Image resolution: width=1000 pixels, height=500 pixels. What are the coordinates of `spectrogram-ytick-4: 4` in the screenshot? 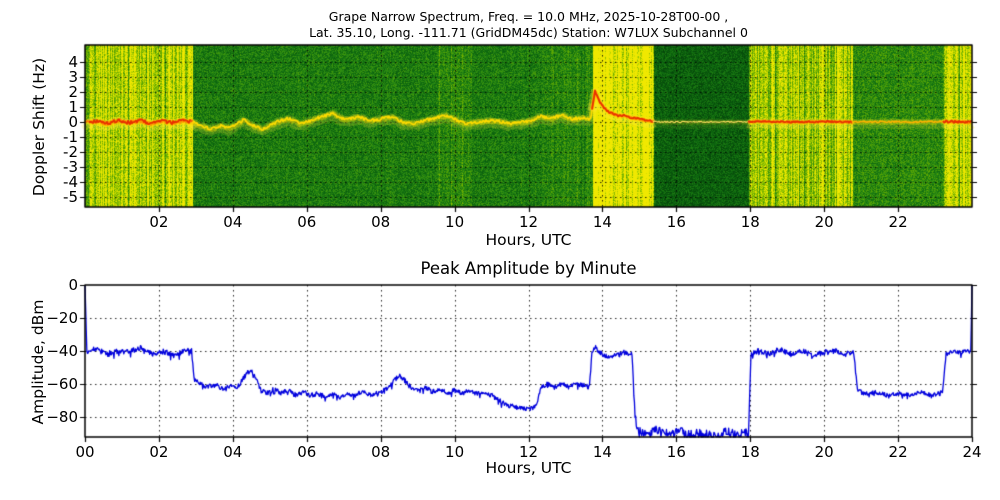 It's located at (73, 62).